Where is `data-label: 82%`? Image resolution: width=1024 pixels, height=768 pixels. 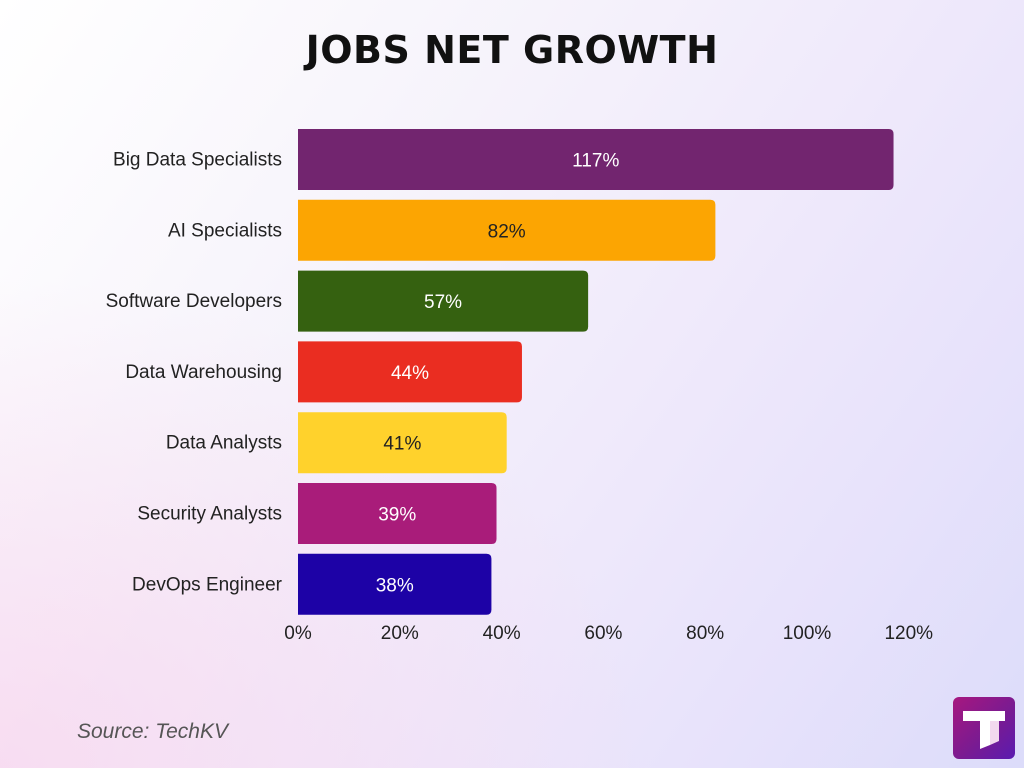 data-label: 82% is located at coordinates (507, 231).